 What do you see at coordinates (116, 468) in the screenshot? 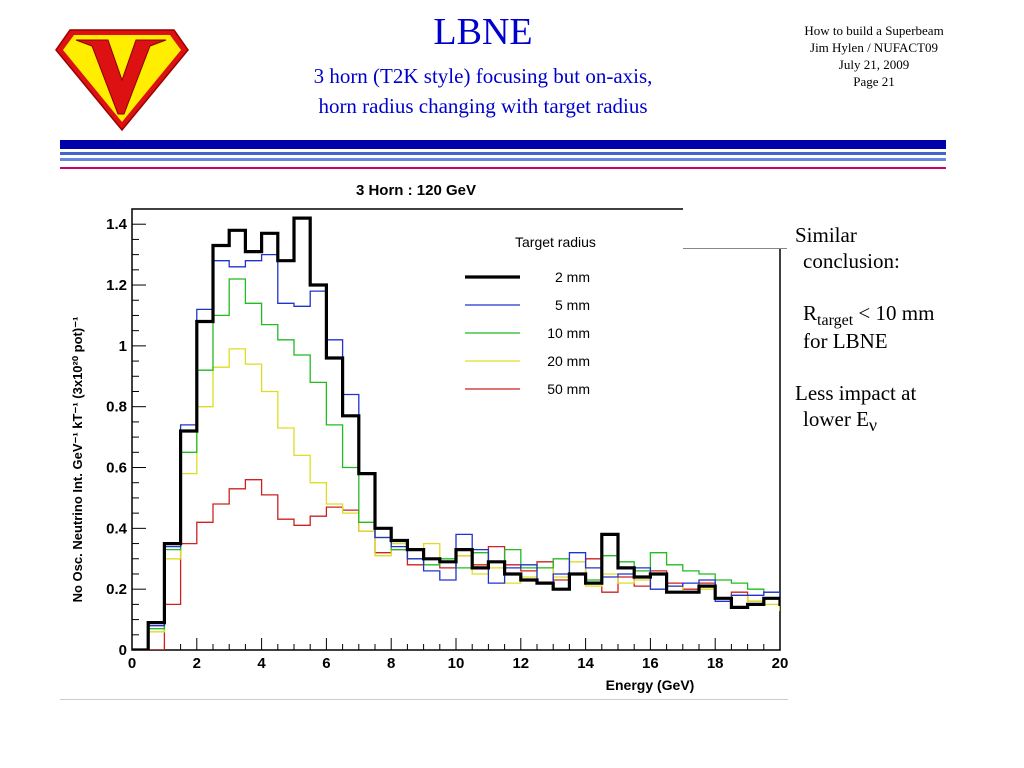
I see `y-tick-label: 0.6` at bounding box center [116, 468].